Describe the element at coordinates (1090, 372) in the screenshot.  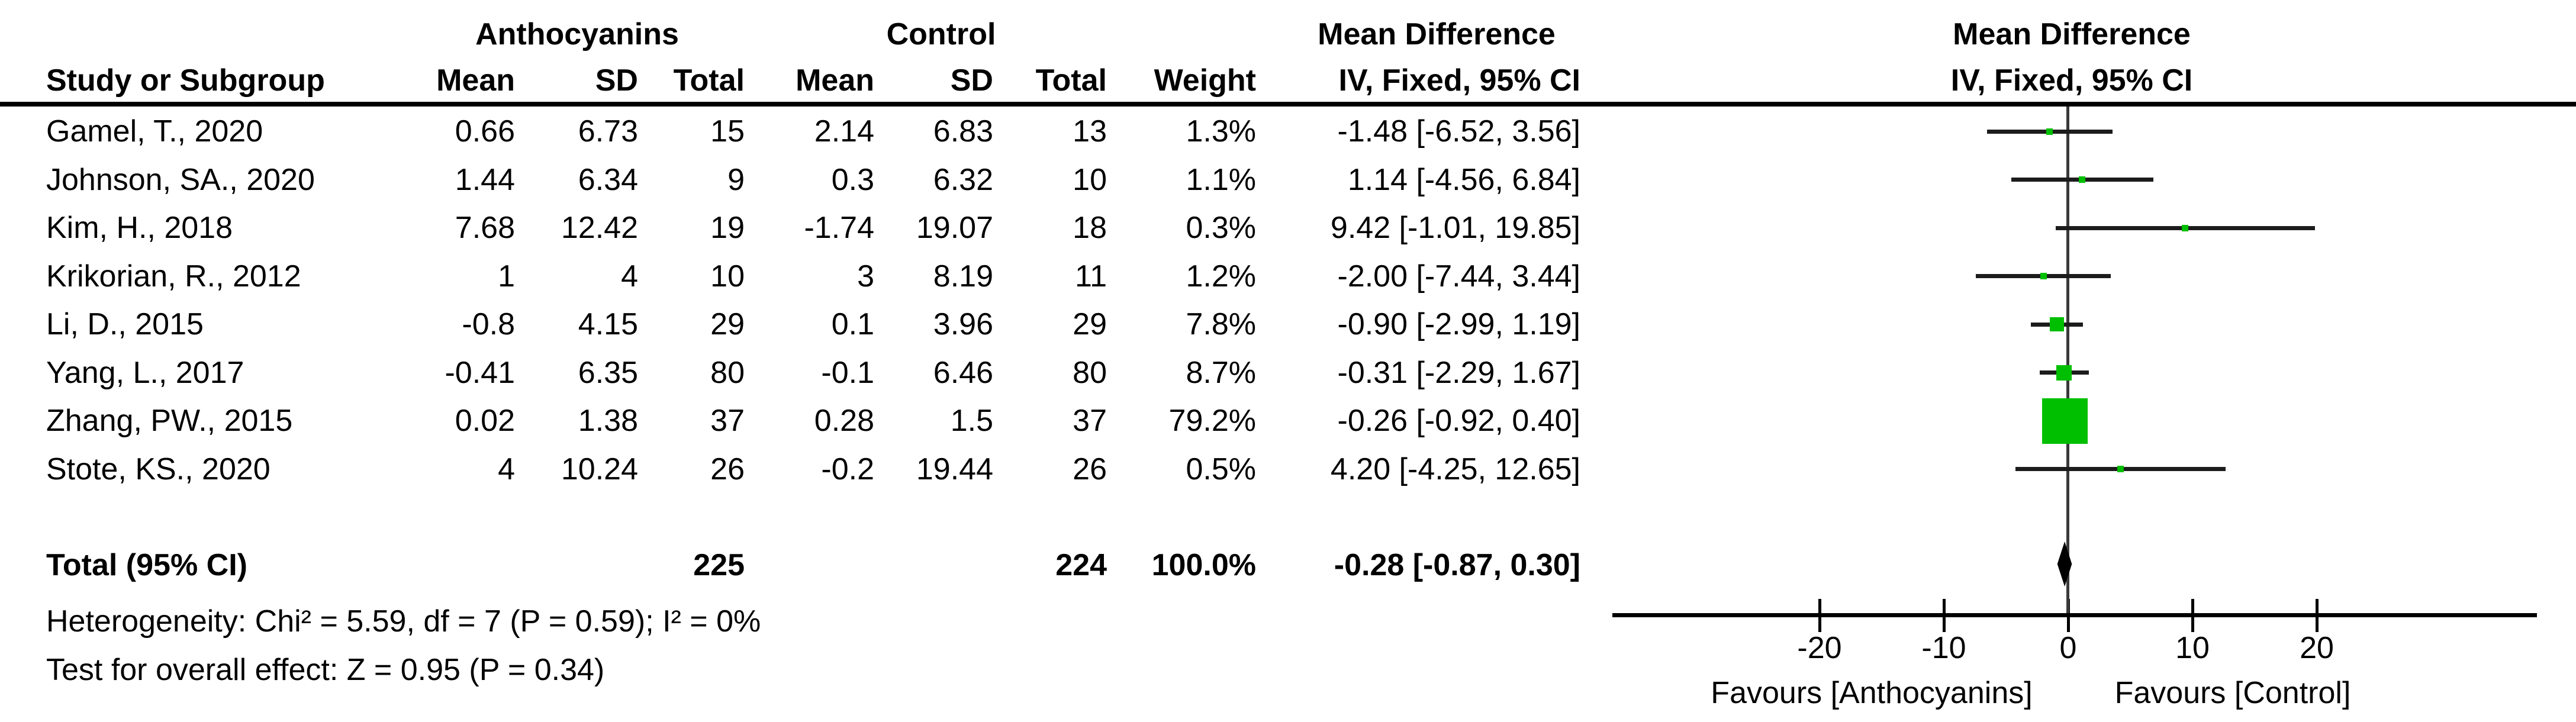
I see `study-ctl-total: 80` at that location.